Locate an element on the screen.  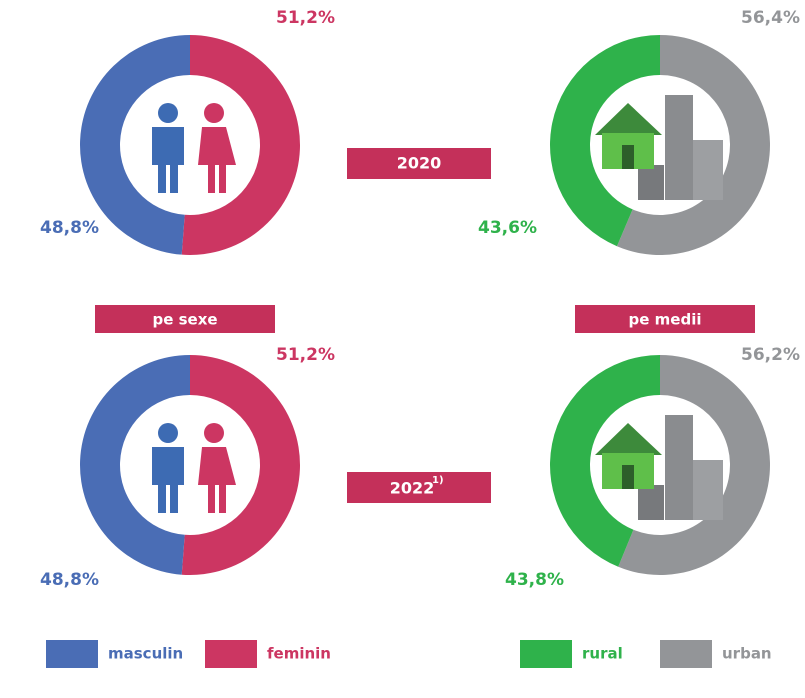
donut-chart: 43,6% 56,4% is located at coordinates (639, 131).